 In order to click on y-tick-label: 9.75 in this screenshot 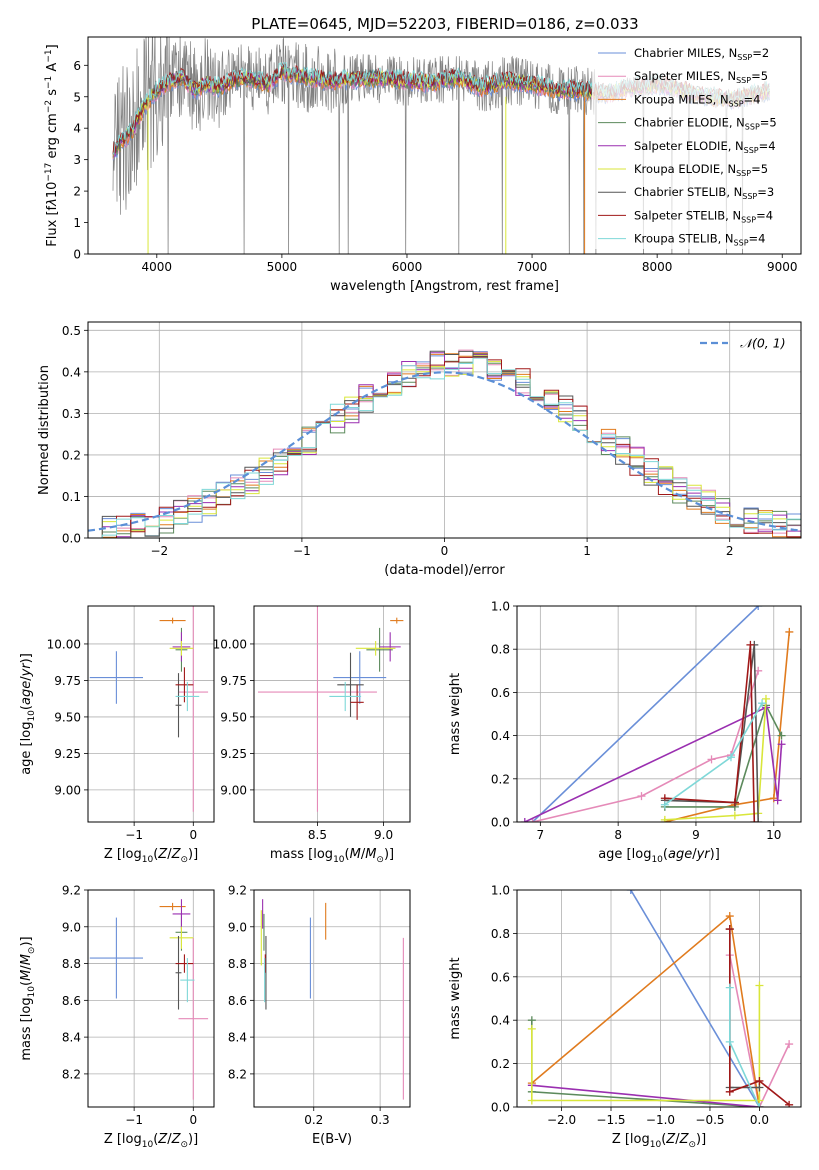, I will do `click(67, 681)`.